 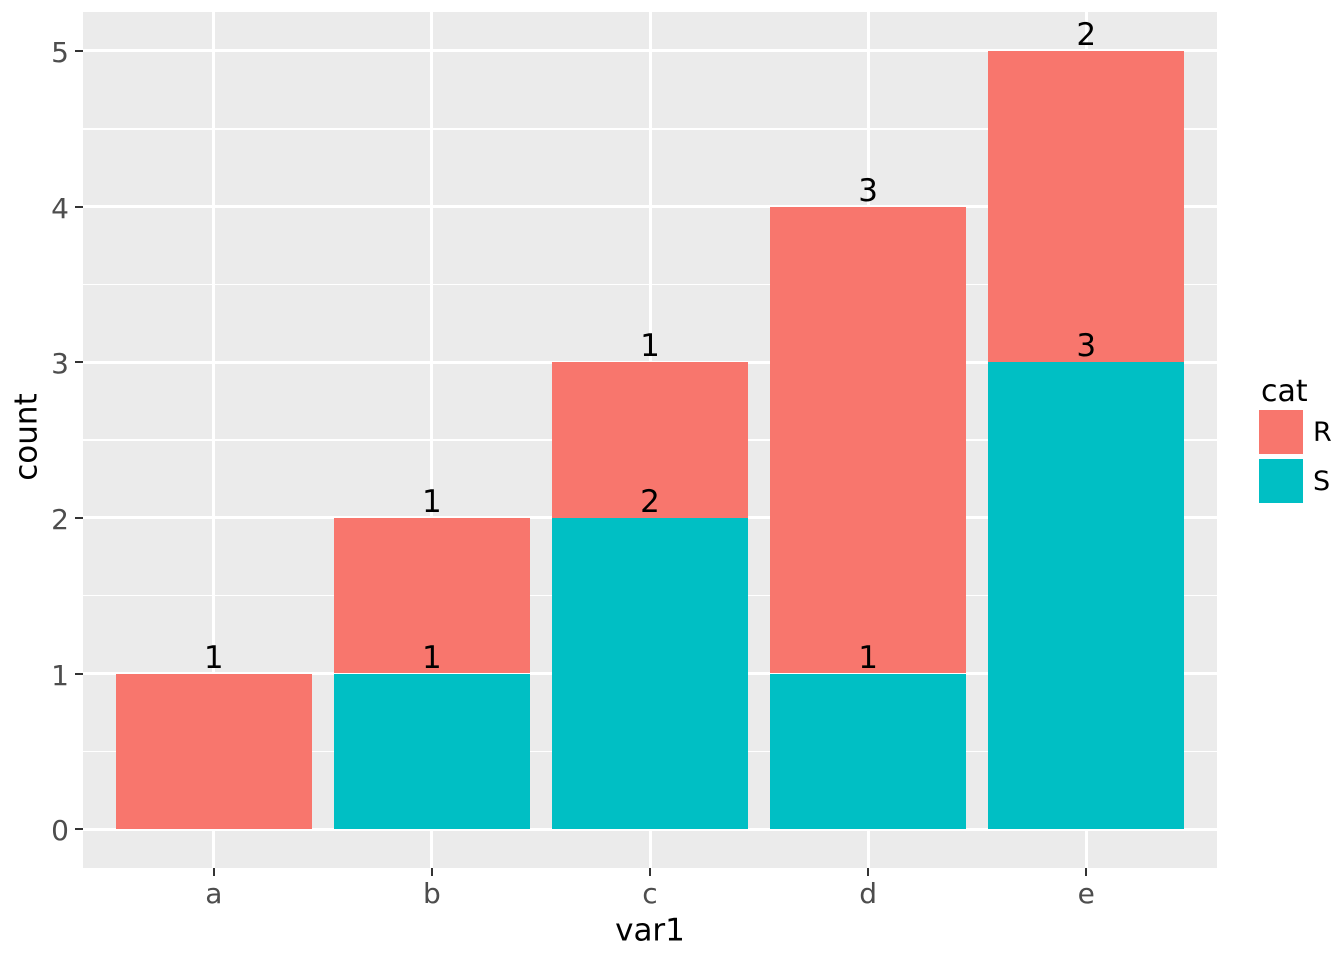 I want to click on bar-value-label-c: 2, so click(x=650, y=501).